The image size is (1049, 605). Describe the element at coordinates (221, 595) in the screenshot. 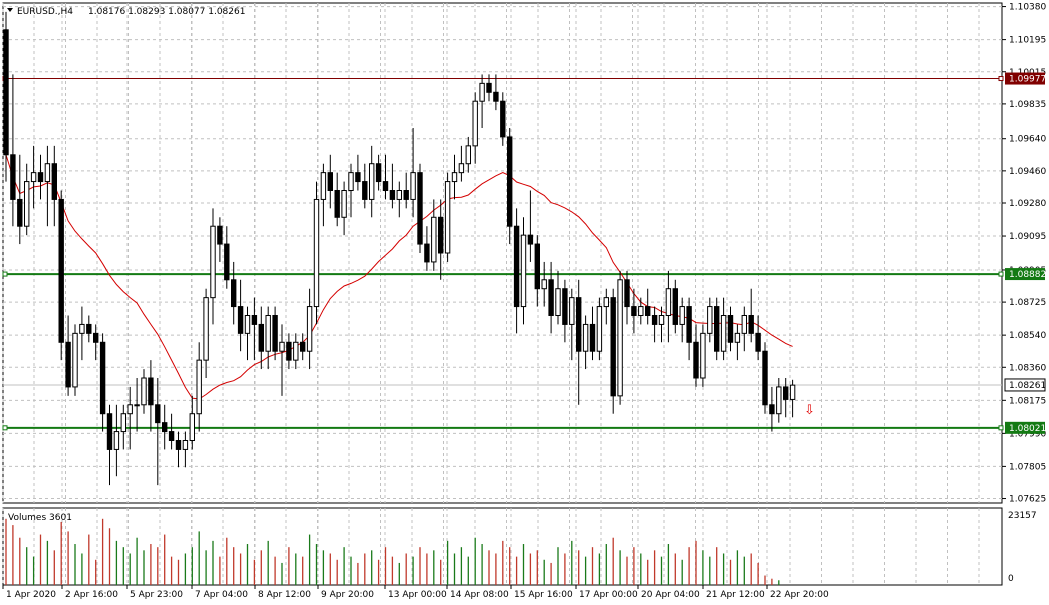

I see `x-tick-label: 7 Apr 04:00` at that location.